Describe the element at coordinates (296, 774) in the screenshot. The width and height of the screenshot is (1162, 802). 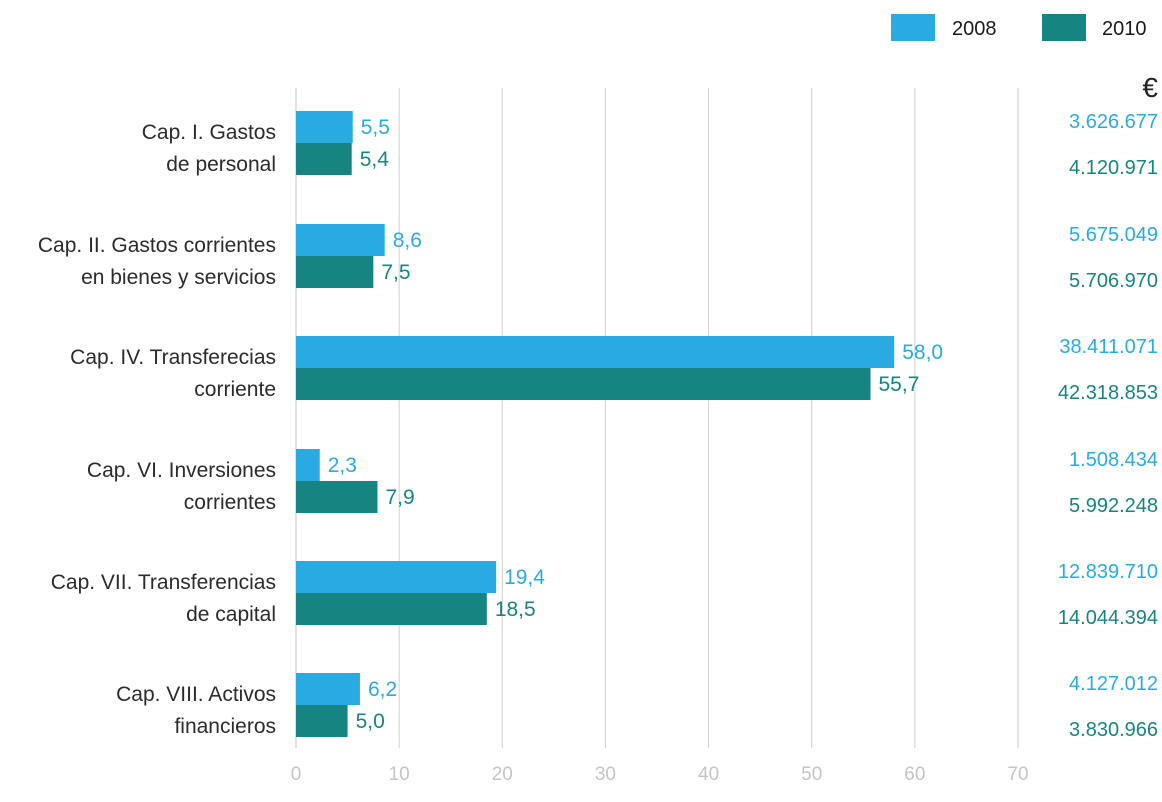
I see `x-tick-label: 0` at that location.